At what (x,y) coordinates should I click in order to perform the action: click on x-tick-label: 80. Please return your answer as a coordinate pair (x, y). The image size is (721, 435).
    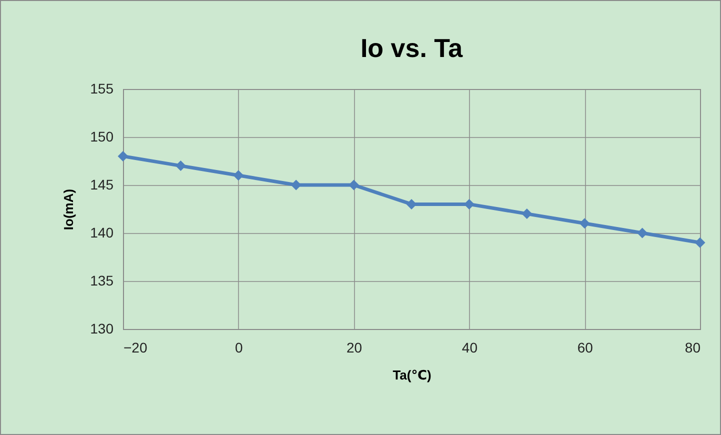
    Looking at the image, I should click on (692, 348).